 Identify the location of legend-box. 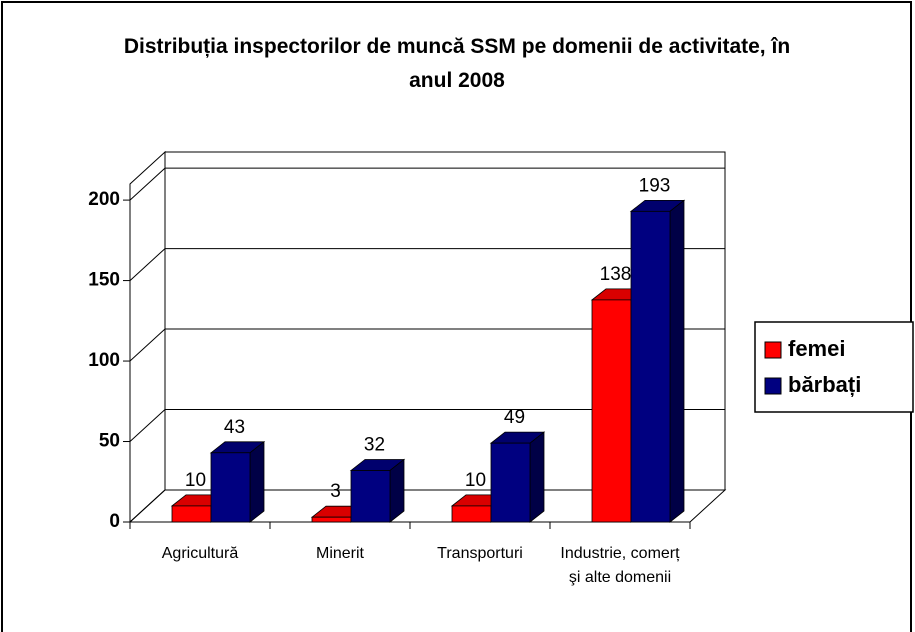
(834, 367).